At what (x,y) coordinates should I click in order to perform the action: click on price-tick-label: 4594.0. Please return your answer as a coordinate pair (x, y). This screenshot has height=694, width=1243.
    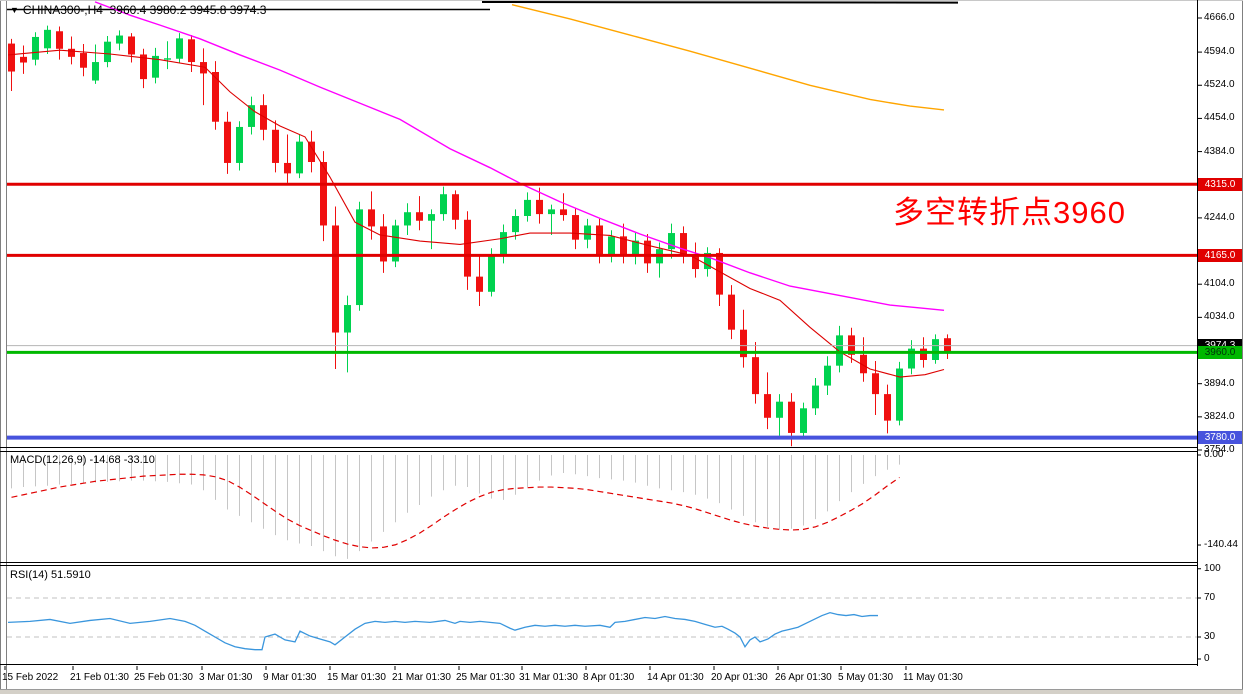
    Looking at the image, I should click on (1219, 52).